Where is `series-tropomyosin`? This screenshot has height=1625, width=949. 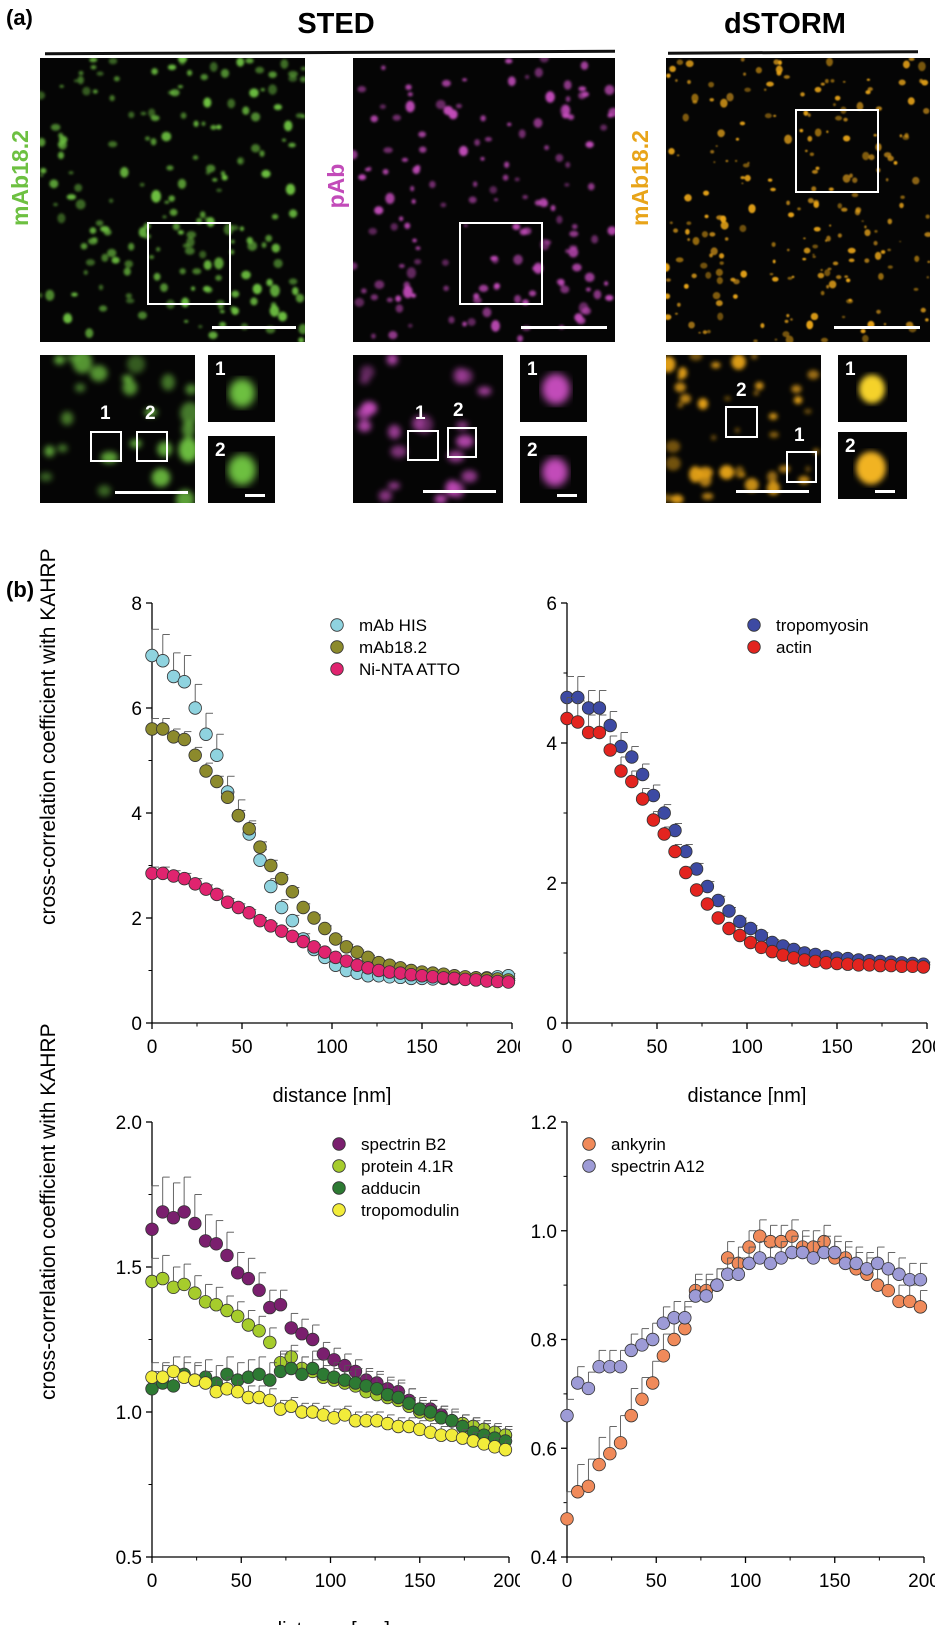 series-tropomyosin is located at coordinates (745, 823).